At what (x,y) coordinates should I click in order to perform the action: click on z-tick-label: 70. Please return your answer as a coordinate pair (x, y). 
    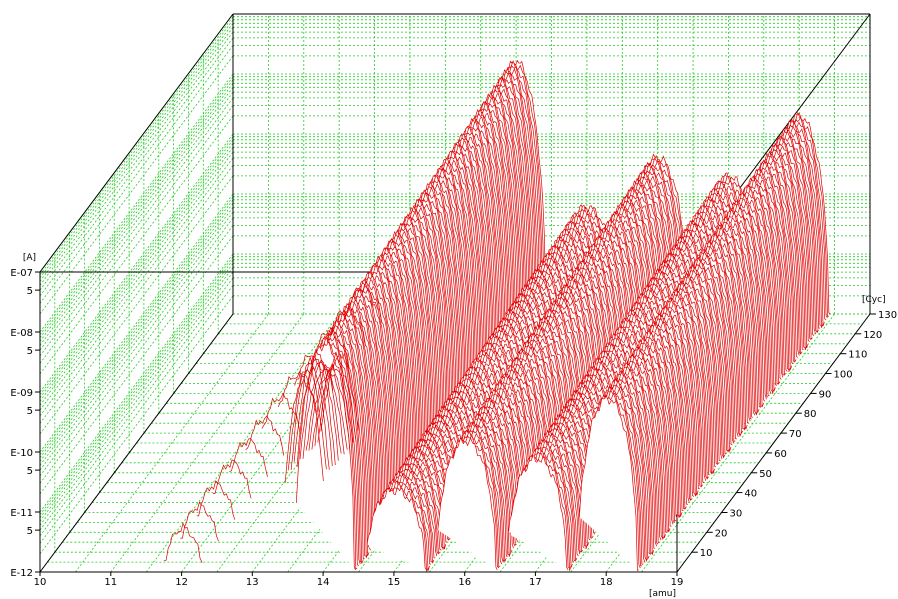
    Looking at the image, I should click on (795, 434).